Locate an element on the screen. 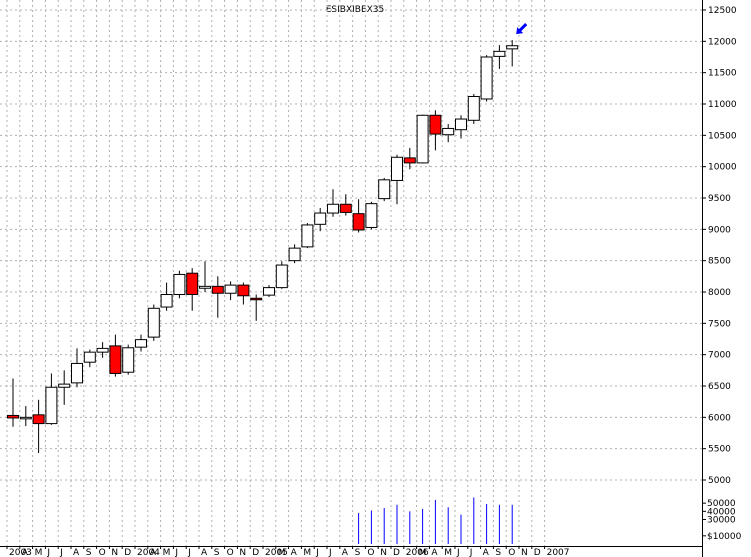  y-tick-label: 11000 is located at coordinates (722, 105).